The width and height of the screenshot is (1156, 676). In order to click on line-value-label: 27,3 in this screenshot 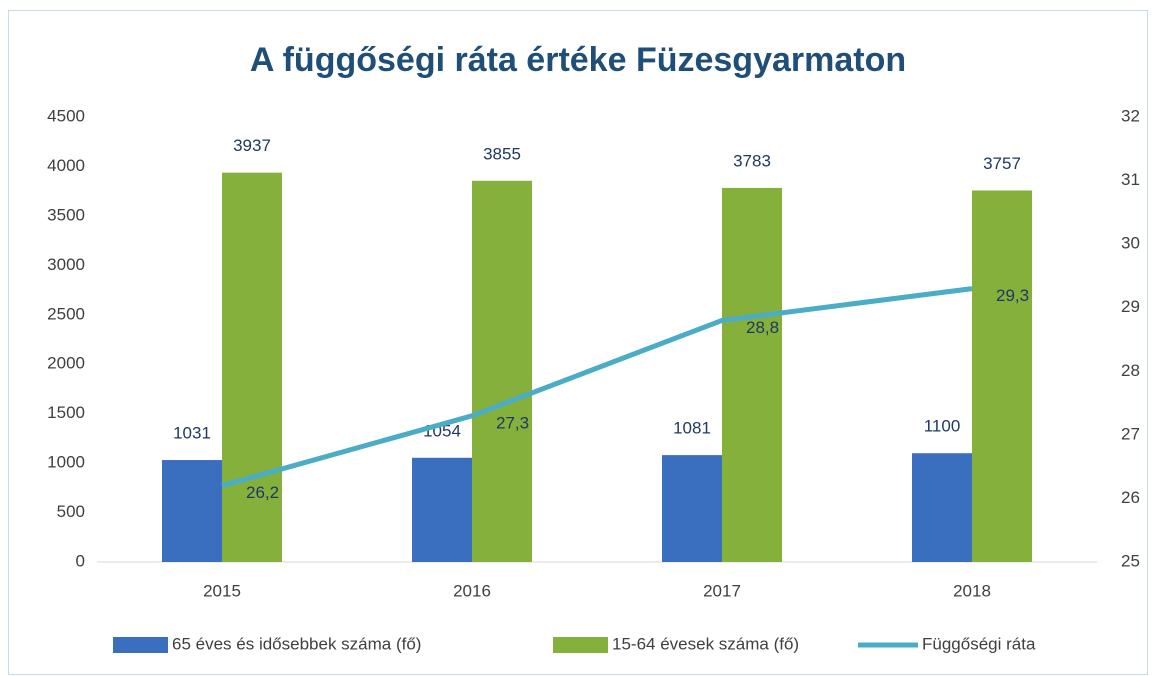, I will do `click(512, 422)`.